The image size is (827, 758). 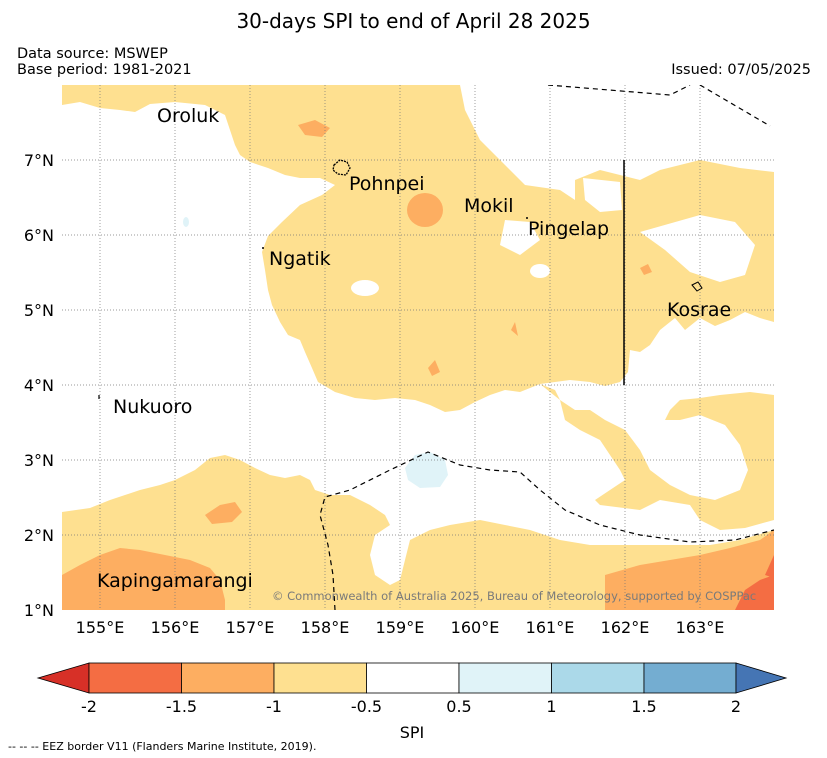 I want to click on spi-moderately-dry-patch-b, so click(x=425, y=210).